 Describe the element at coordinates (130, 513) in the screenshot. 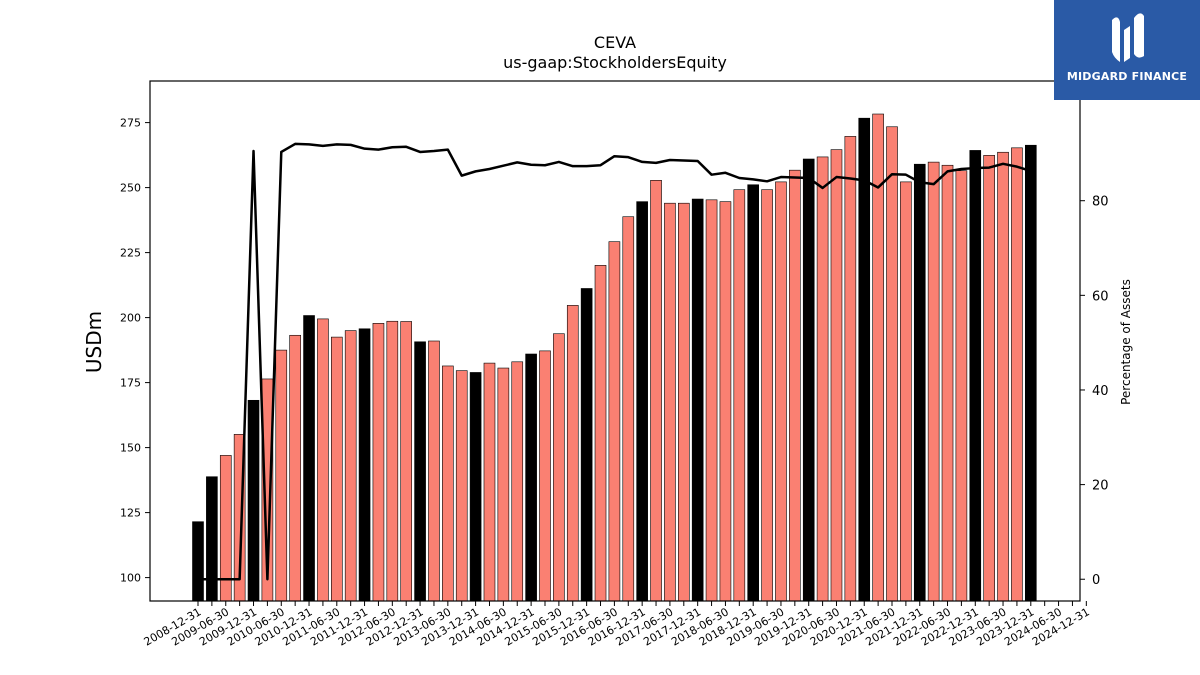

I see `y-tick-label: 125` at that location.